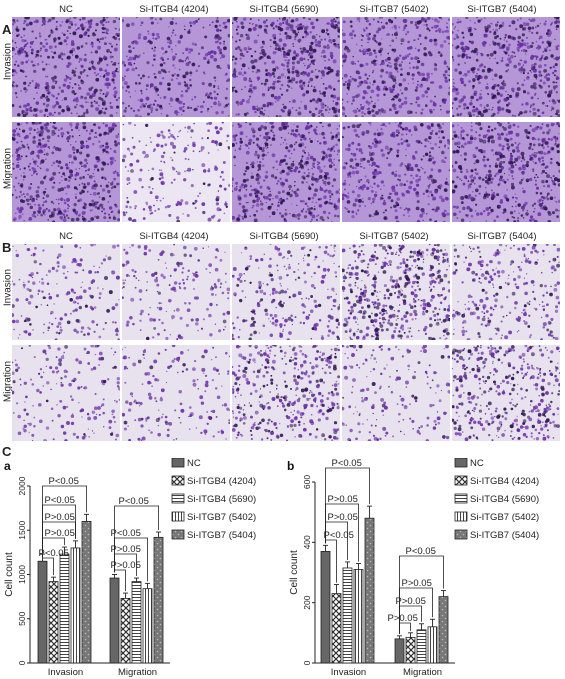 The image size is (565, 679). Describe the element at coordinates (7, 29) in the screenshot. I see `panel-label-a: A` at that location.